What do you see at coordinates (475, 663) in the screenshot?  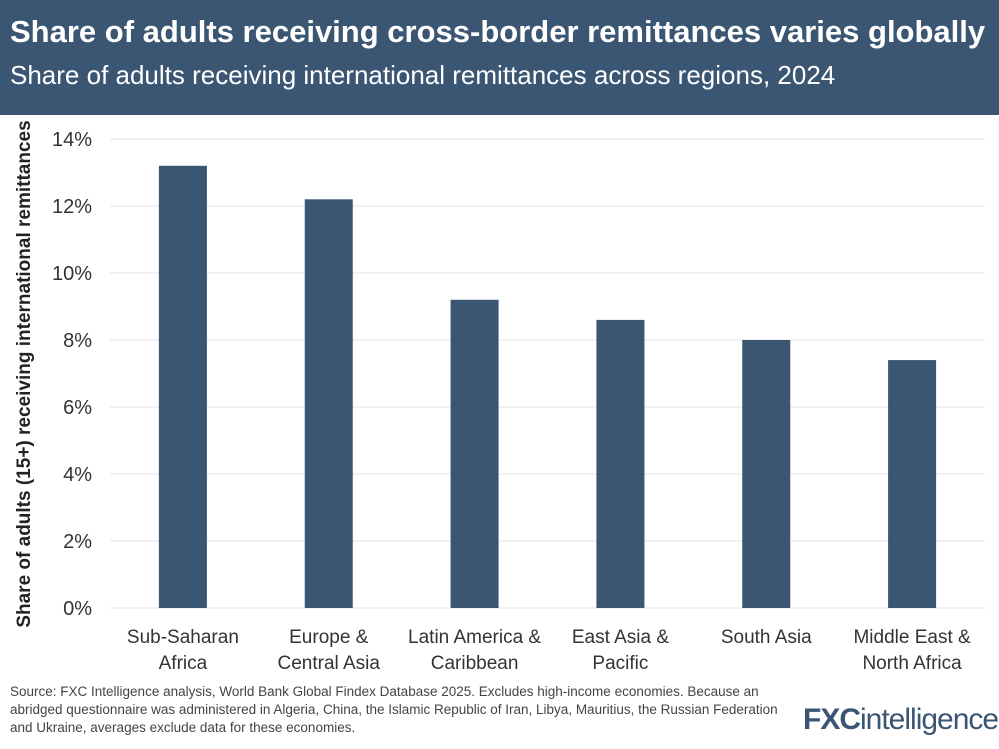 I see `x-tick-label: Caribbean` at bounding box center [475, 663].